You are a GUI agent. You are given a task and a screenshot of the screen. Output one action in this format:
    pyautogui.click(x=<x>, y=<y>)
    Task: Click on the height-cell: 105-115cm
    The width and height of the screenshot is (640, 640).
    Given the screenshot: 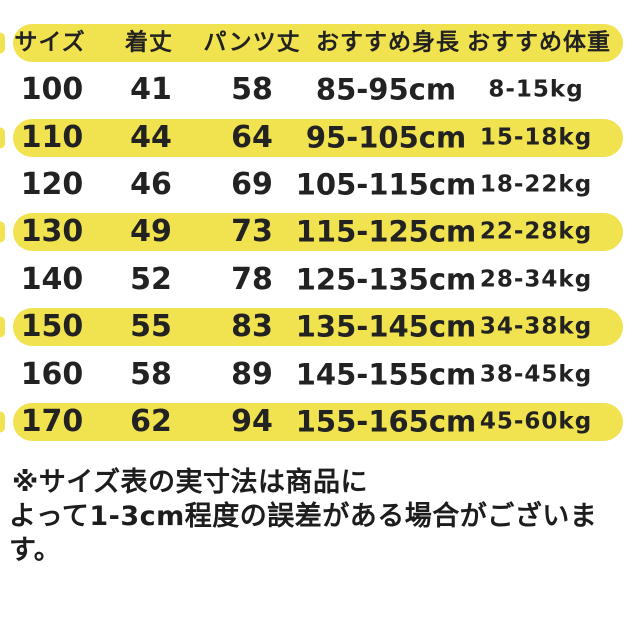 What is the action you would take?
    pyautogui.click(x=386, y=184)
    